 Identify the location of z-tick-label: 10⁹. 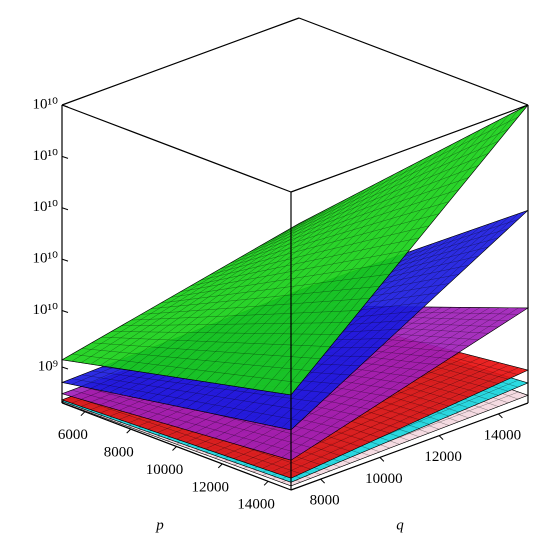
(48, 366).